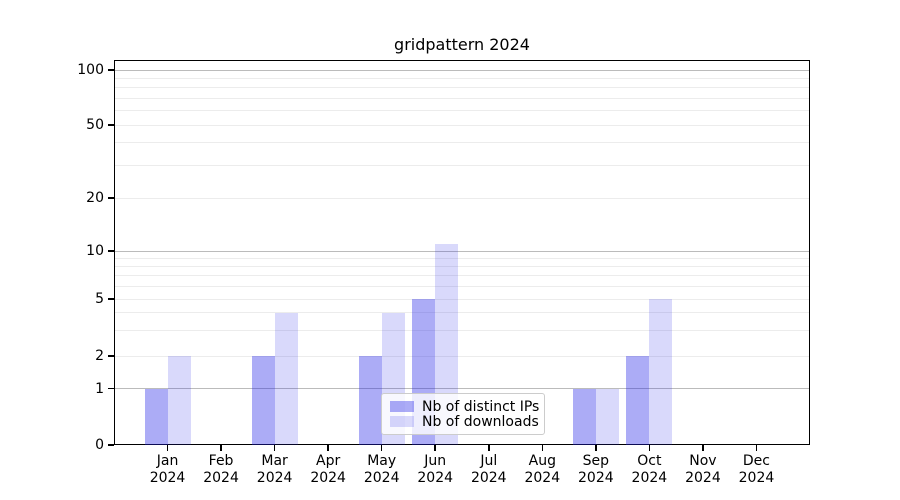 This screenshot has width=900, height=500. I want to click on x-tick-jun, so click(435, 448).